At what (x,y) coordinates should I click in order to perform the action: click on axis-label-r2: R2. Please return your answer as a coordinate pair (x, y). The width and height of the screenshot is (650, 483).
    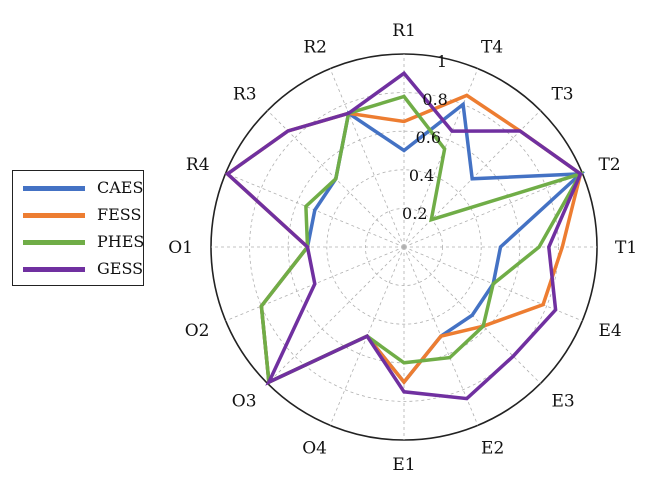
    Looking at the image, I should click on (315, 48).